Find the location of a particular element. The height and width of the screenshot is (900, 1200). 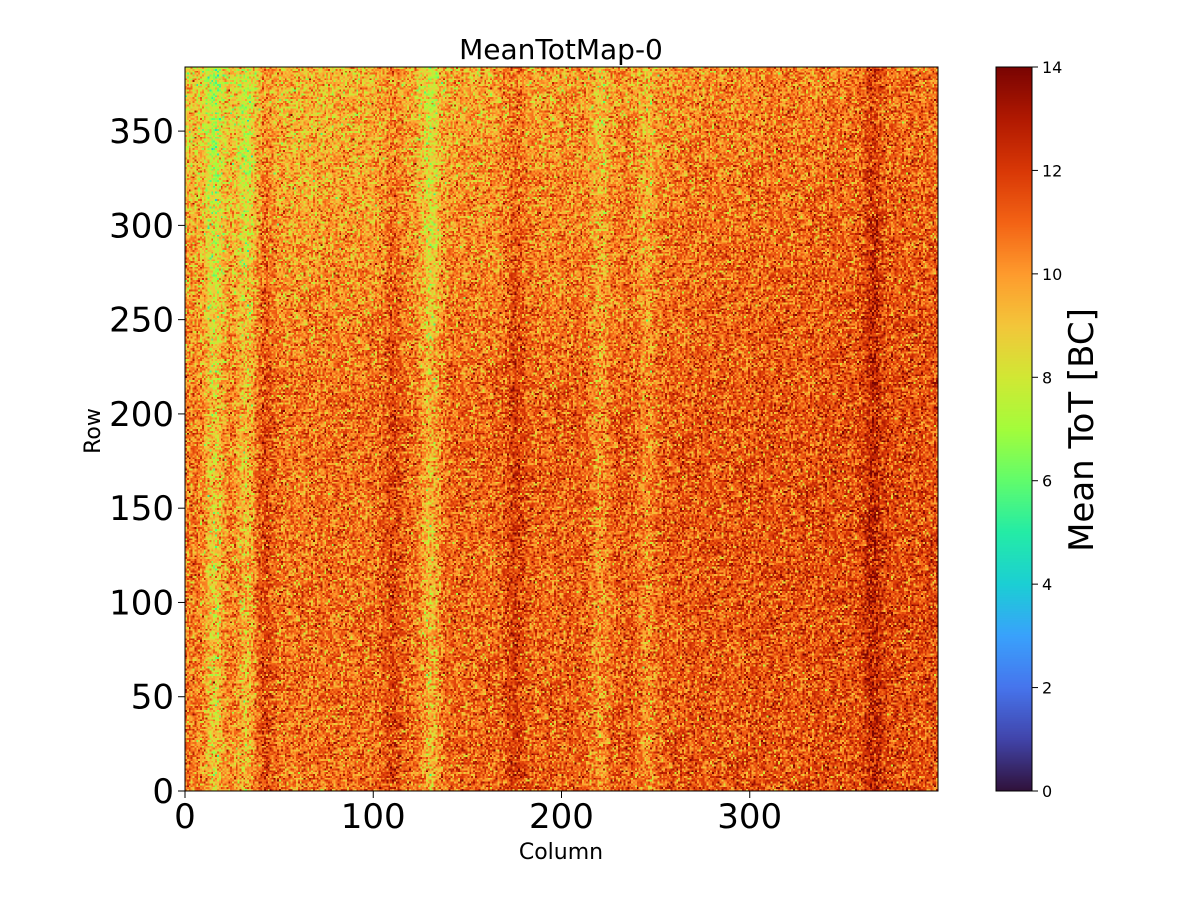

colorbar-tick-label: 10 is located at coordinates (1052, 274).